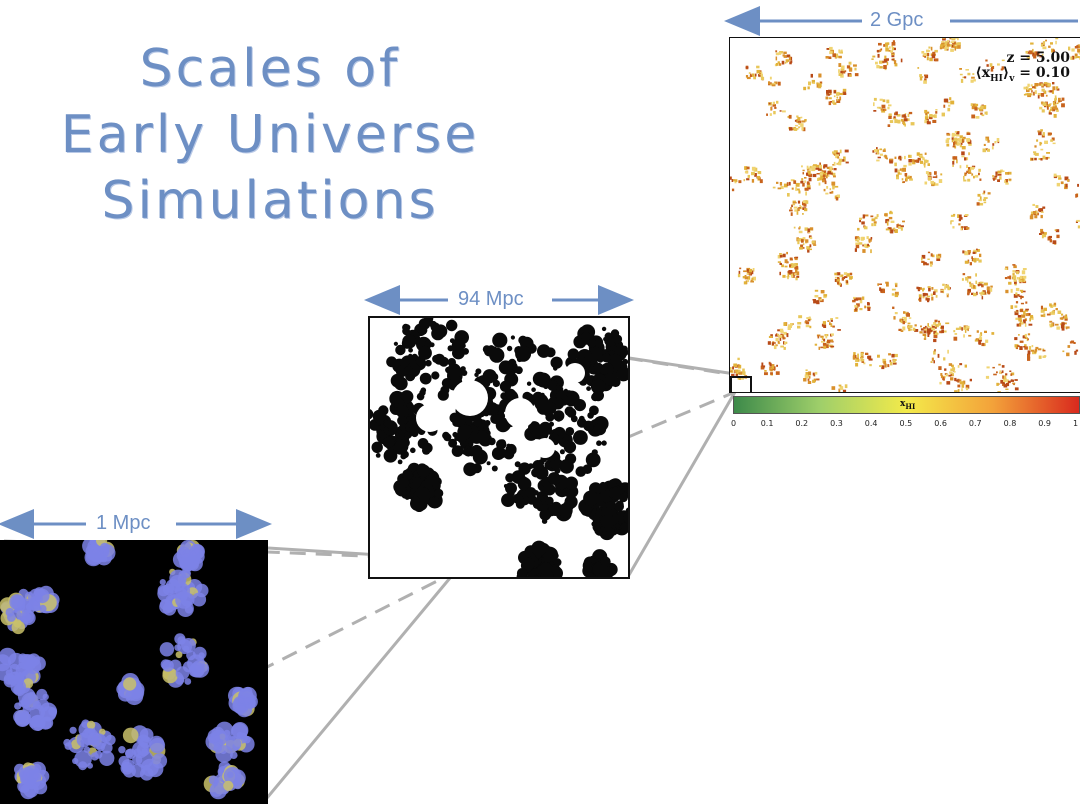 This screenshot has height=804, width=1080. Describe the element at coordinates (358, 687) in the screenshot. I see `zoom-line-small-bottom-solid` at that location.